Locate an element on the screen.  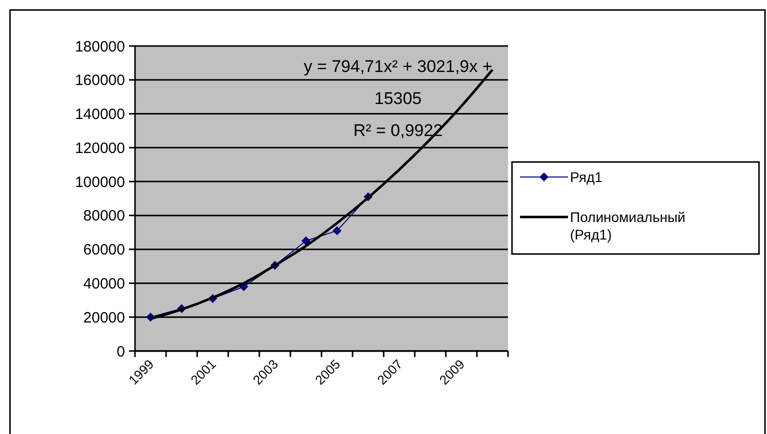
y-tick-label: 120000 is located at coordinates (99, 148).